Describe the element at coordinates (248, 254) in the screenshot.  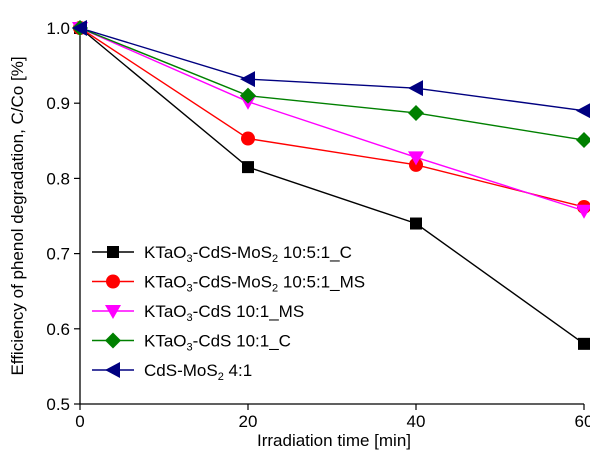
I see `legend-label: KTaO3-CdS-MoS2 10:5:1_C` at that location.